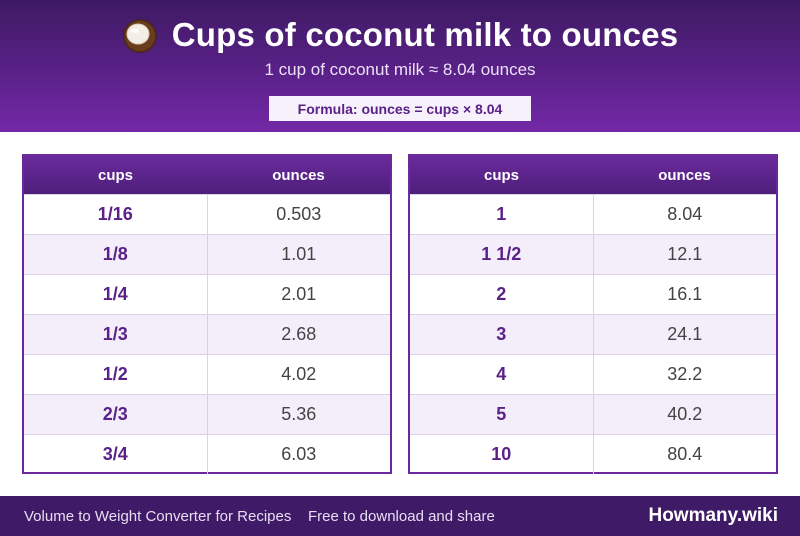 Image resolution: width=800 pixels, height=536 pixels. What do you see at coordinates (116, 374) in the screenshot?
I see `cups-cell: 1/2` at bounding box center [116, 374].